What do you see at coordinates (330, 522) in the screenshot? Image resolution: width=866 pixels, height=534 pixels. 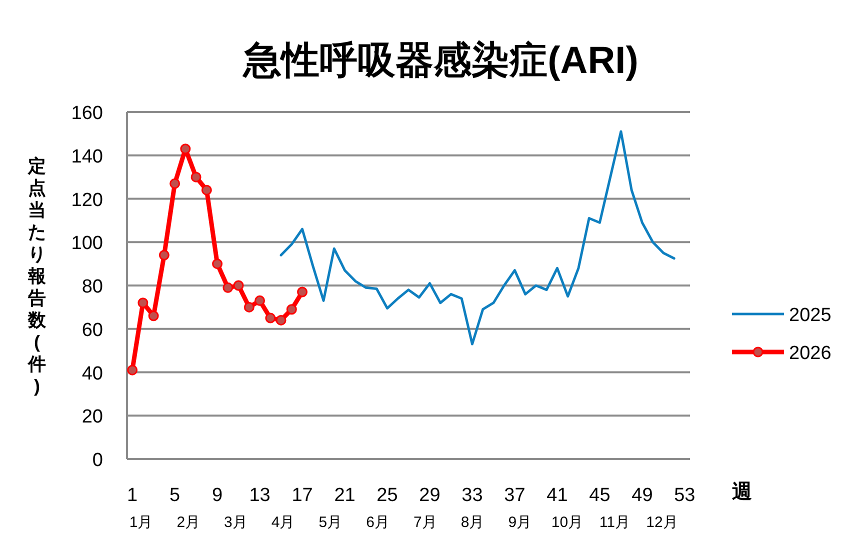 I see `text: 5月` at bounding box center [330, 522].